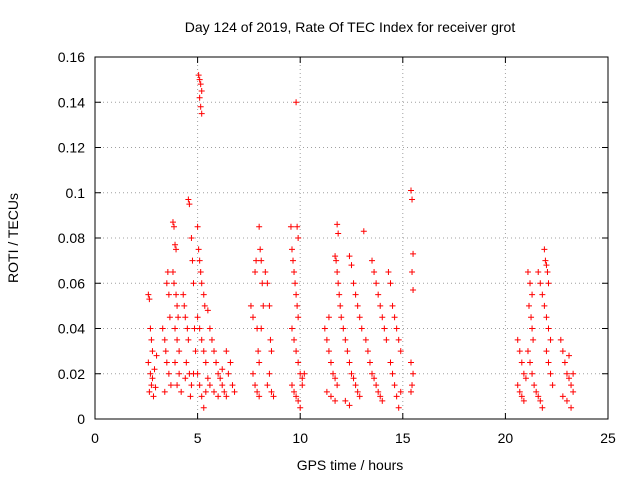 The image size is (640, 480). What do you see at coordinates (350, 465) in the screenshot?
I see `x-axis-label: GPS time / hours` at bounding box center [350, 465].